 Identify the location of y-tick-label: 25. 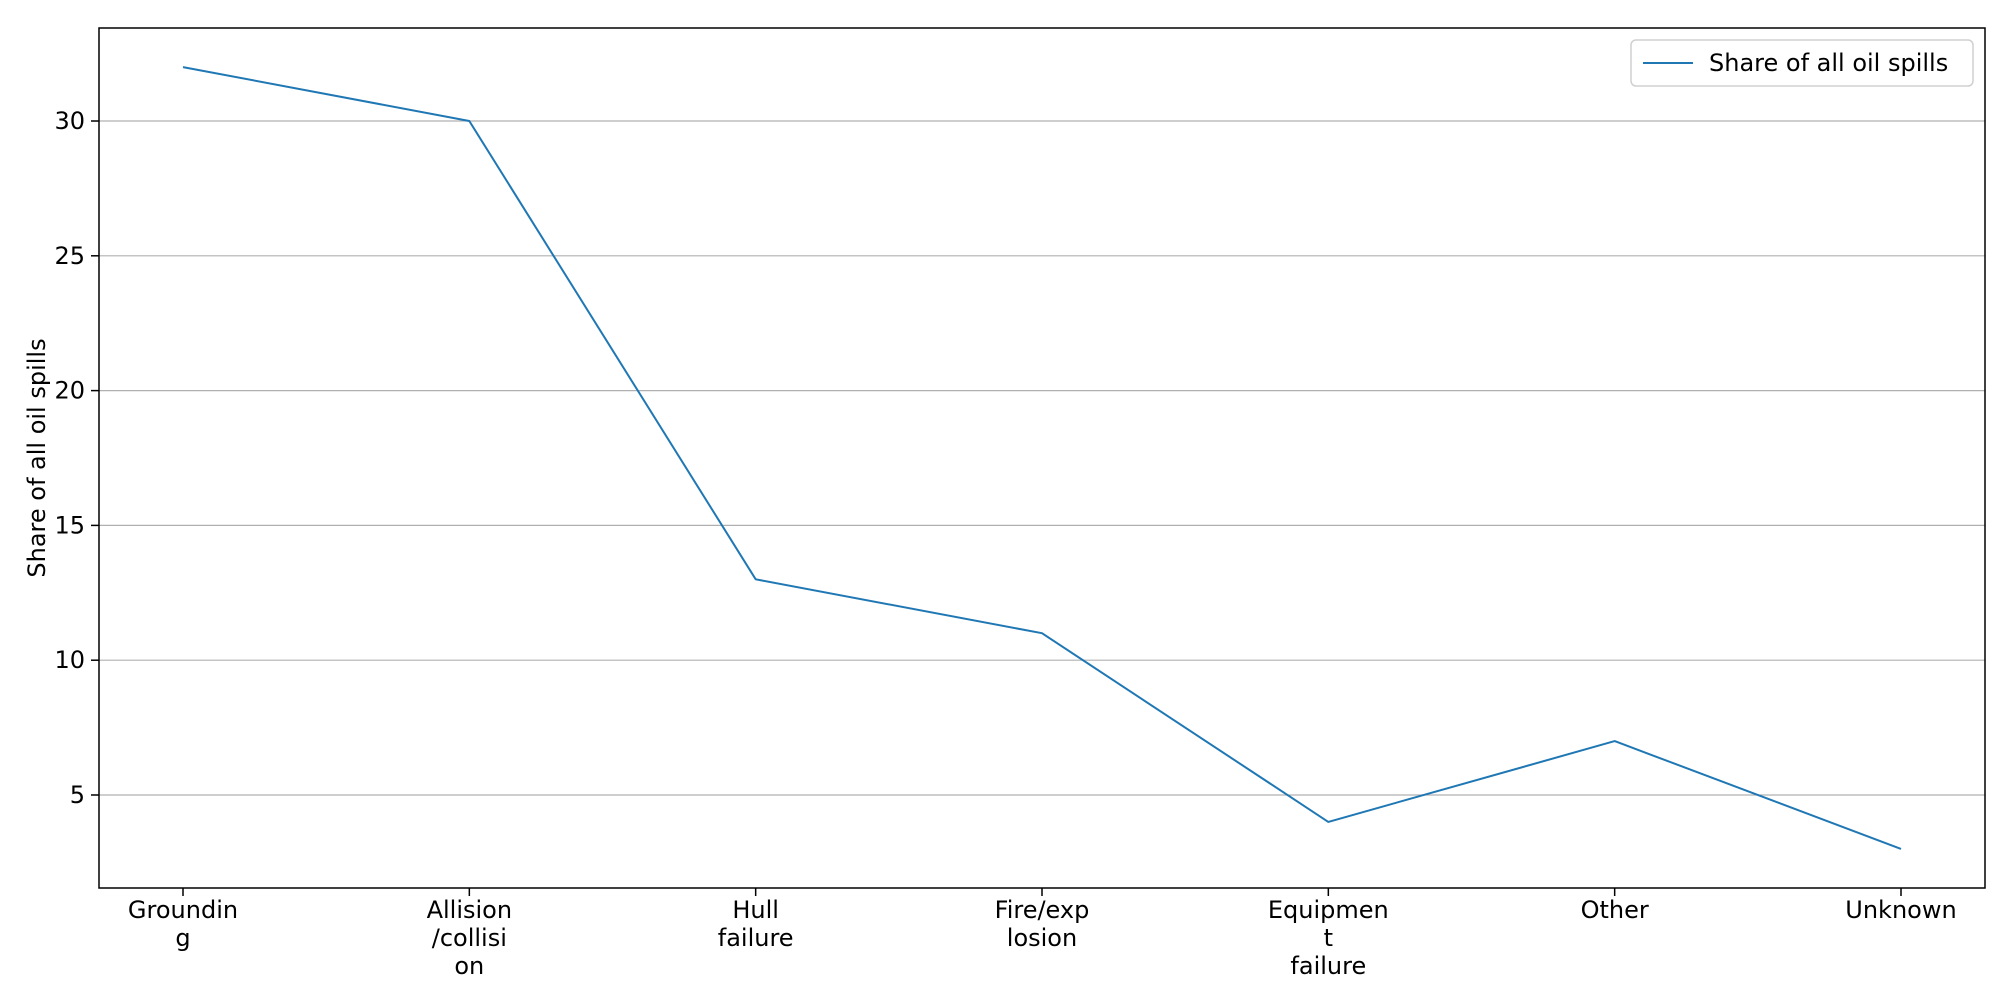
(69, 256).